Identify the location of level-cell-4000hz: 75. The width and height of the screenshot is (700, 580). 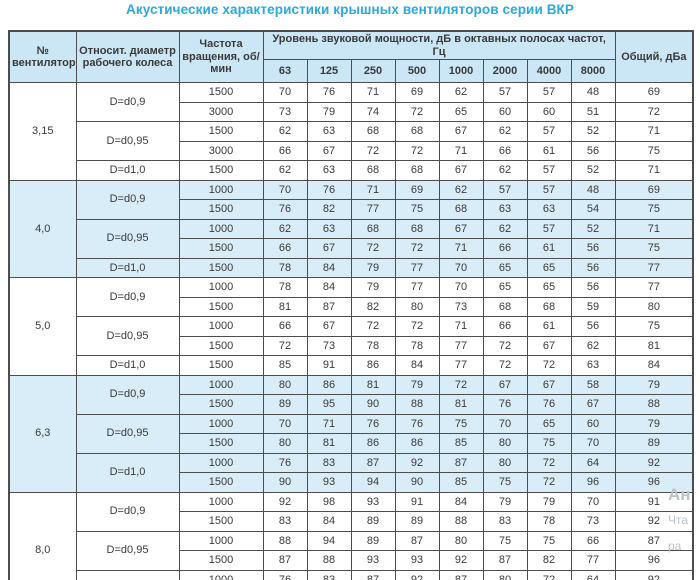
(549, 541).